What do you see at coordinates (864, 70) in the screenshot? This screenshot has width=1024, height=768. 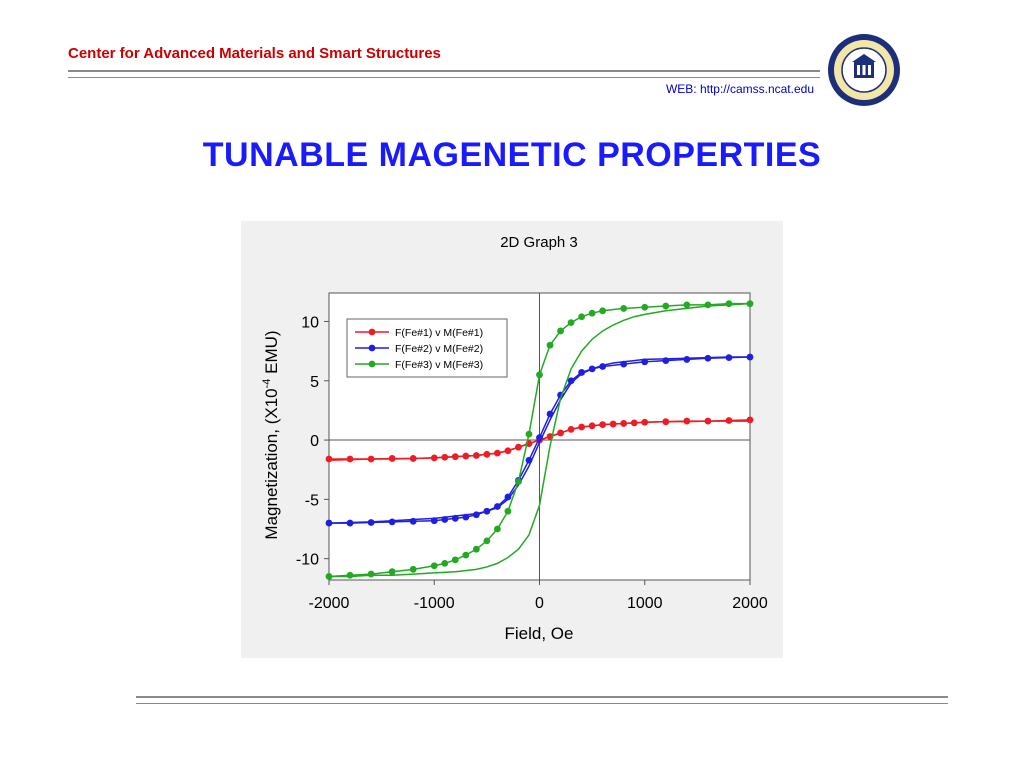 I see `university-seal-icon` at bounding box center [864, 70].